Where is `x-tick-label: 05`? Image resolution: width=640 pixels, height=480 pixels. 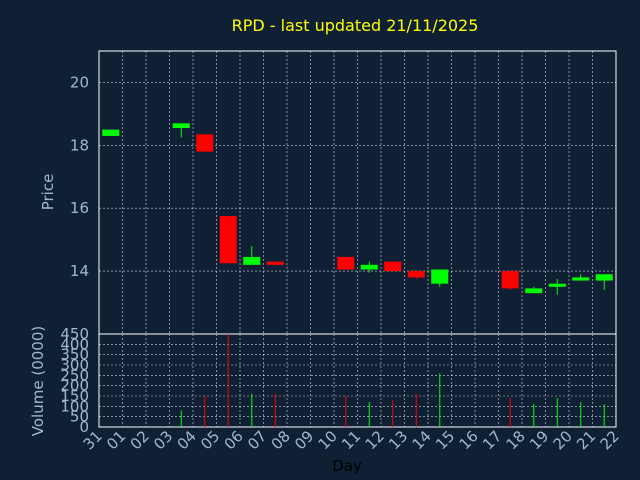
x-tick-label: 05 is located at coordinates (210, 440).